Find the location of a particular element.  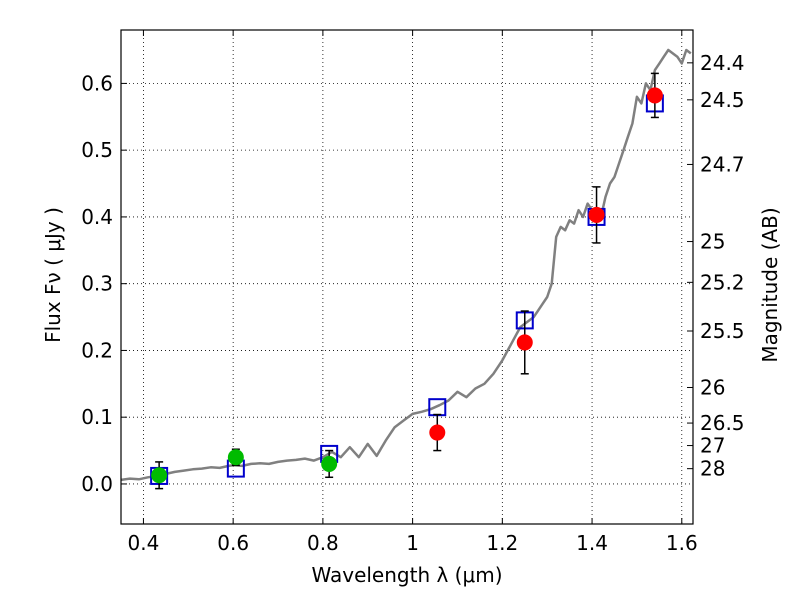

y-axis-label: Flux Fν ( μJy ) is located at coordinates (53, 275).